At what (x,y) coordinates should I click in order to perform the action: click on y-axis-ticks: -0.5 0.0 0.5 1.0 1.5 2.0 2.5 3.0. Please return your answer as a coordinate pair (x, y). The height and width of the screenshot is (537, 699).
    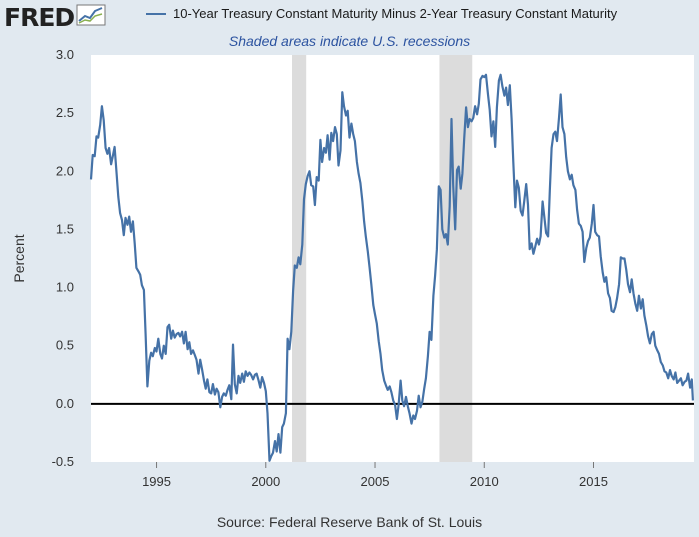
    Looking at the image, I should click on (63, 258).